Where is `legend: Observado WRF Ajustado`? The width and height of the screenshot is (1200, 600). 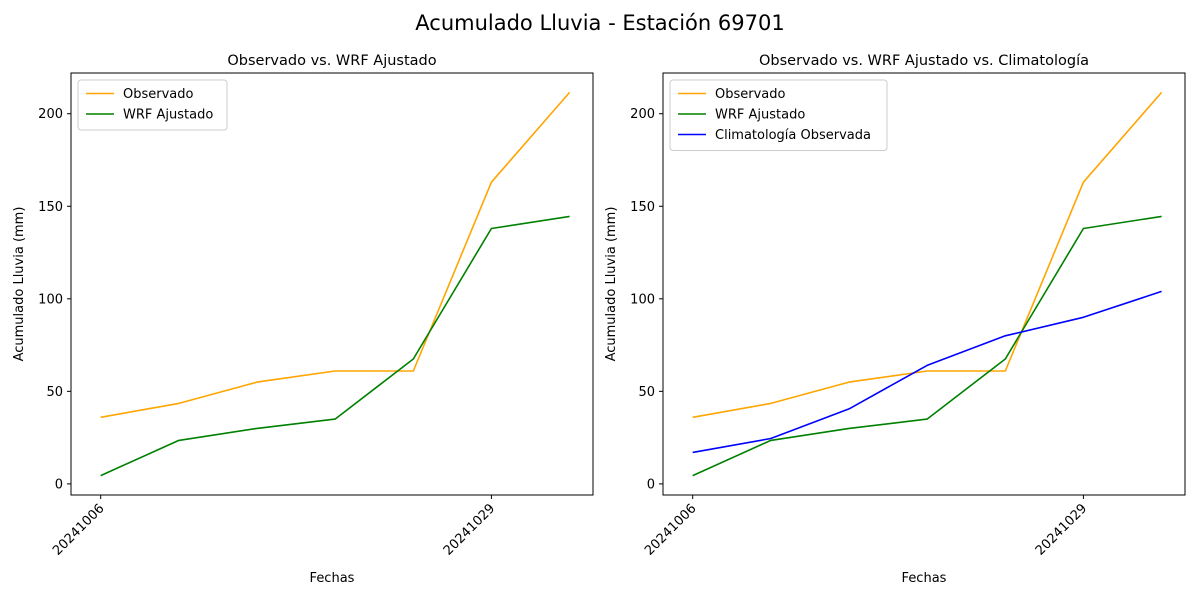 legend: Observado WRF Ajustado is located at coordinates (152, 105).